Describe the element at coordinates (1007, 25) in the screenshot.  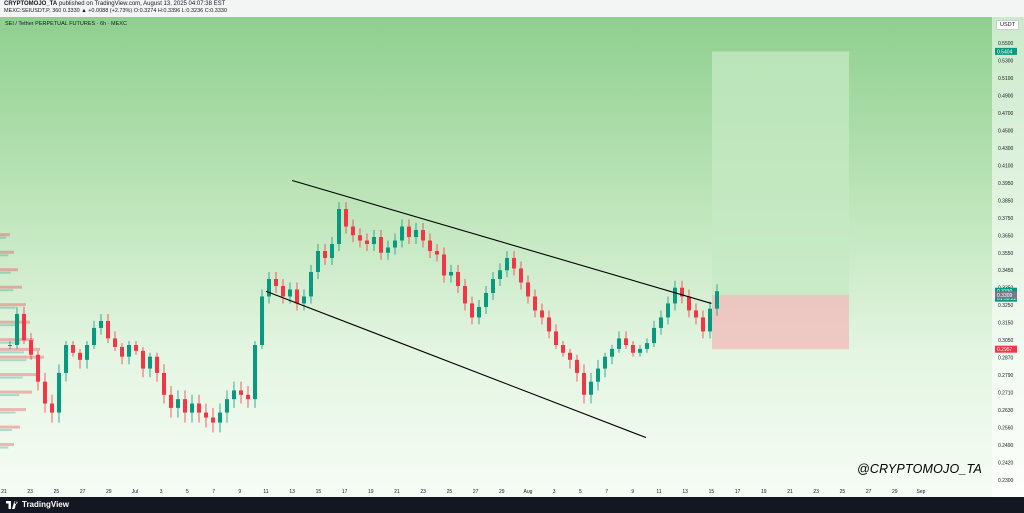
I see `currency-button: USDT` at that location.